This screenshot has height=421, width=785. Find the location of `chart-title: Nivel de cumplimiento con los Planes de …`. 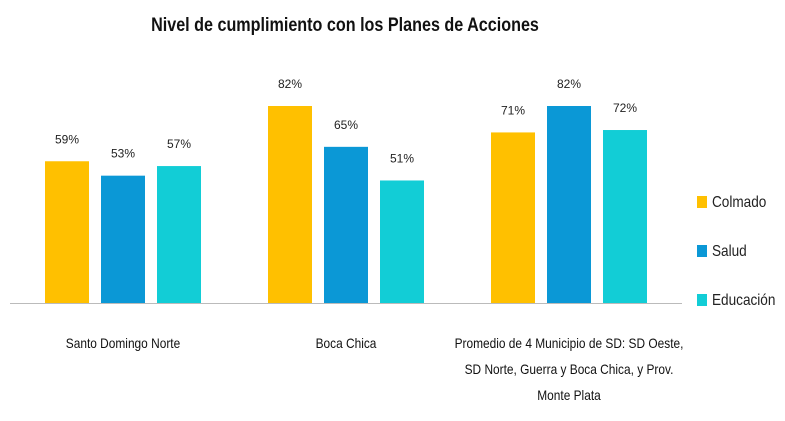

chart-title: Nivel de cumplimiento con los Planes de … is located at coordinates (345, 25).